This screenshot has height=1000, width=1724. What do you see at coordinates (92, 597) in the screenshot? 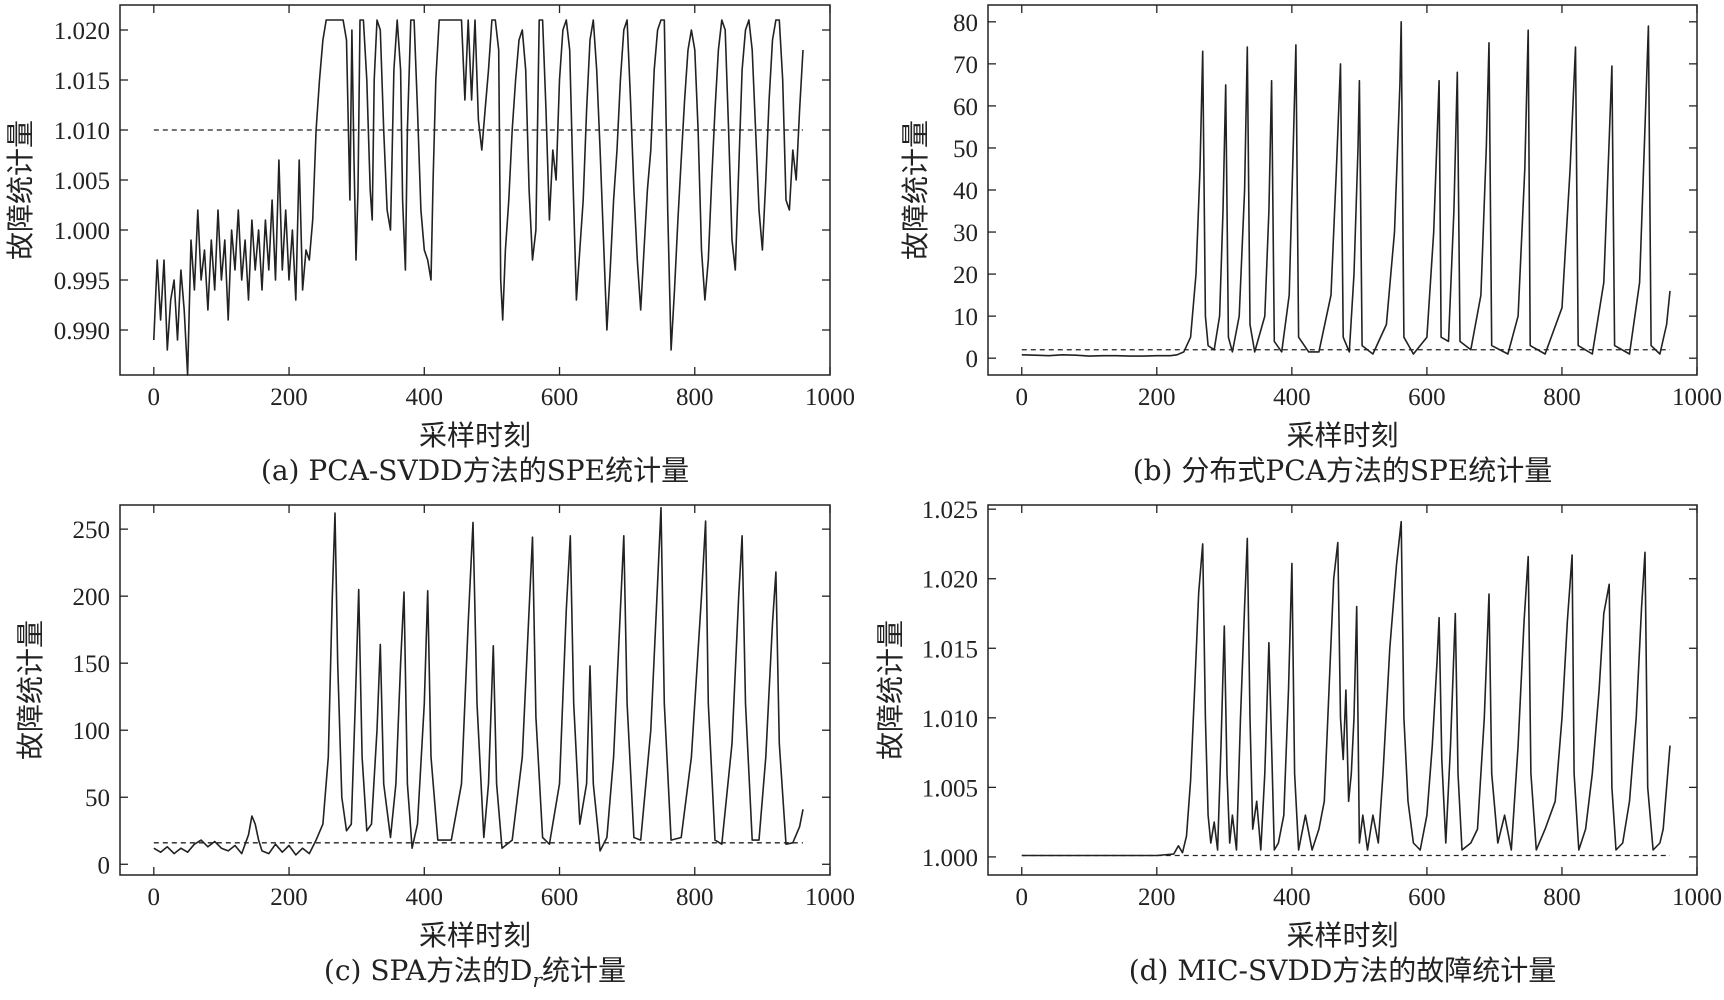
I see `y-tick-label: 200` at bounding box center [92, 597].